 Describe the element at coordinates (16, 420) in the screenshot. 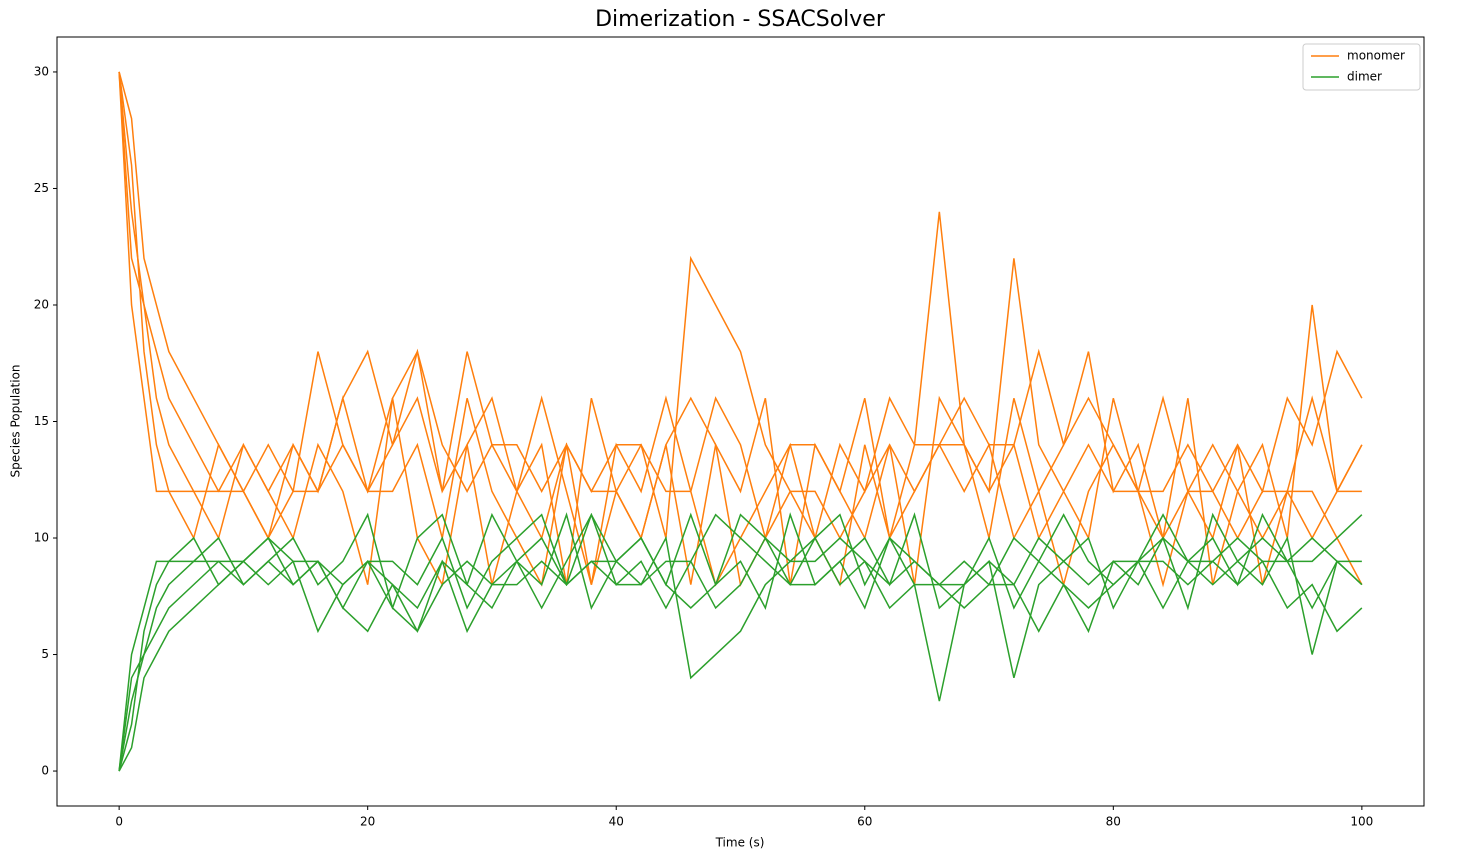

I see `y-axis-label: Species Population` at that location.